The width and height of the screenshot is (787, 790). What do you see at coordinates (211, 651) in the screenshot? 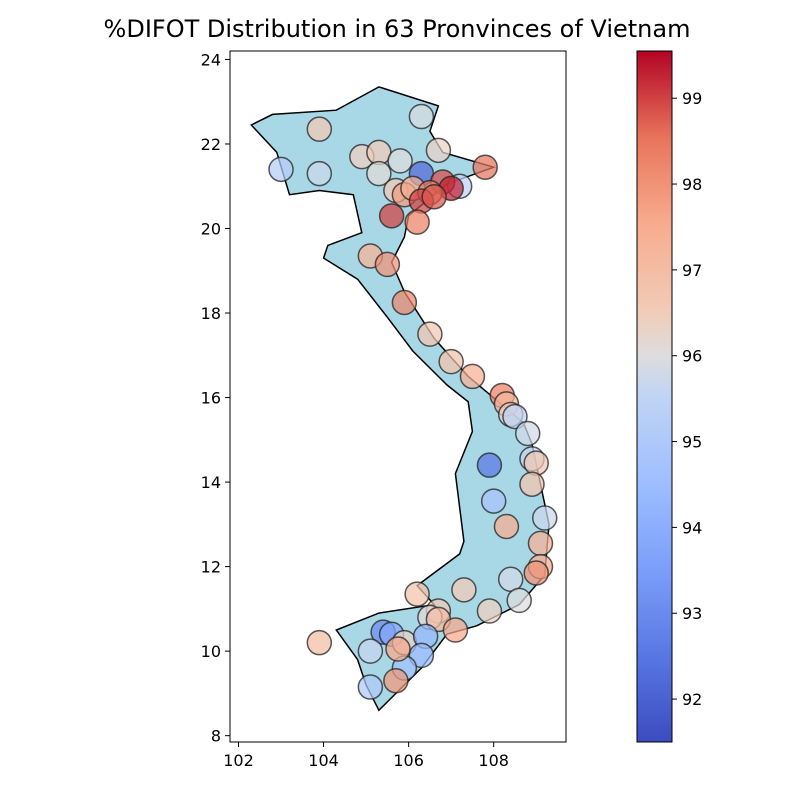
I see `y-tick-label: 10` at bounding box center [211, 651].